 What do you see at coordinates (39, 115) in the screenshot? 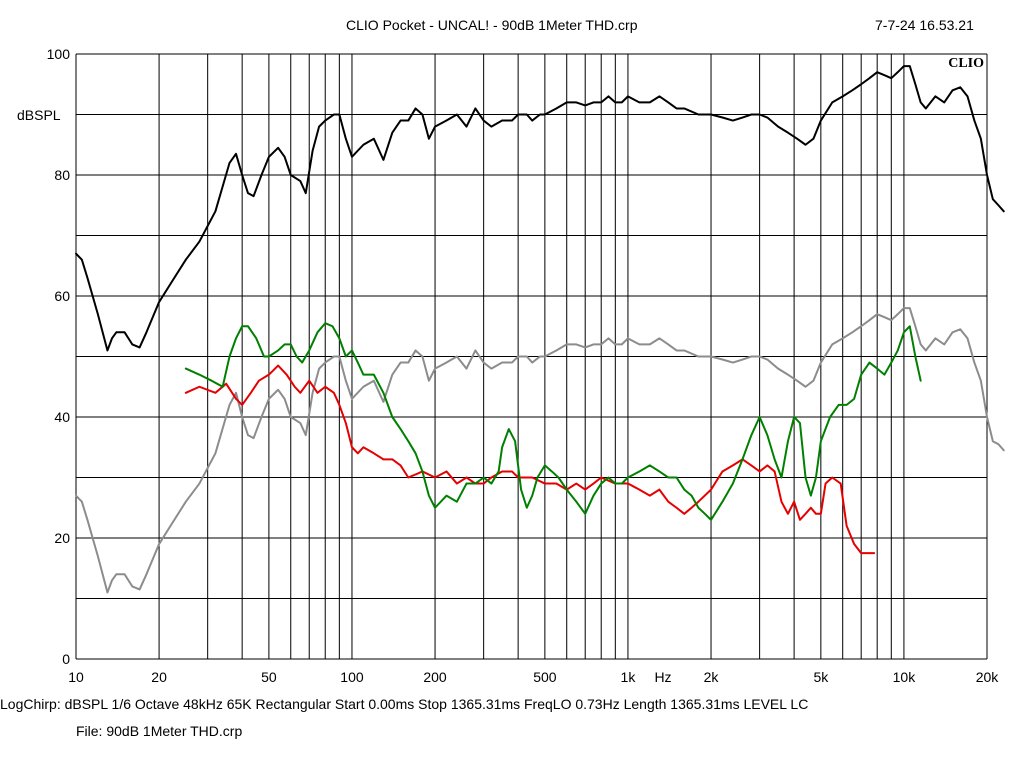
I see `y-axis-label: dBSPL` at bounding box center [39, 115].